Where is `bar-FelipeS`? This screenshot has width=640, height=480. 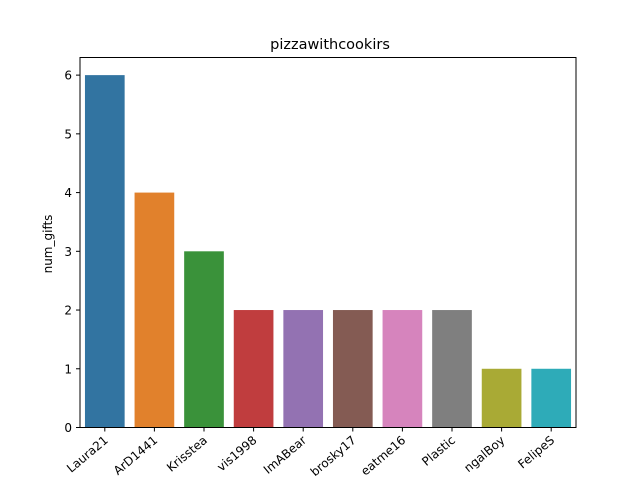 bar-FelipeS is located at coordinates (551, 398).